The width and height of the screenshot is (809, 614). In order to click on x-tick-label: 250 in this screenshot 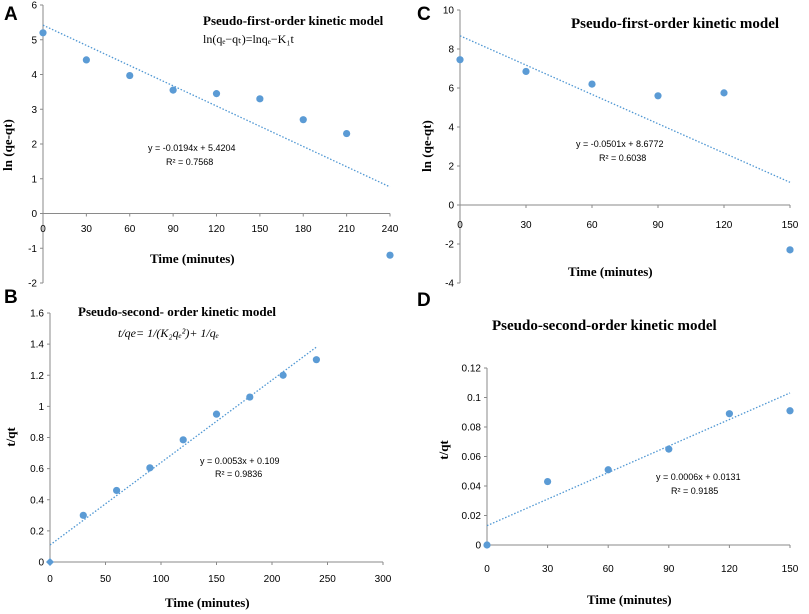, I will do `click(327, 579)`.